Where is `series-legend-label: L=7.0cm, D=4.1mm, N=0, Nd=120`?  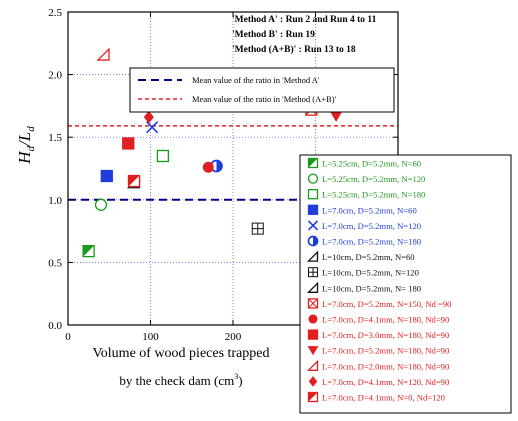 series-legend-label: L=7.0cm, D=4.1mm, N=0, Nd=120 is located at coordinates (383, 398).